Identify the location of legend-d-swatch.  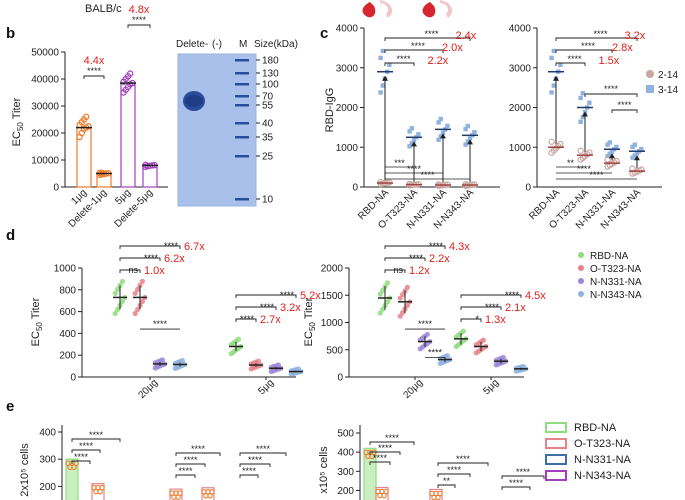
(581, 281).